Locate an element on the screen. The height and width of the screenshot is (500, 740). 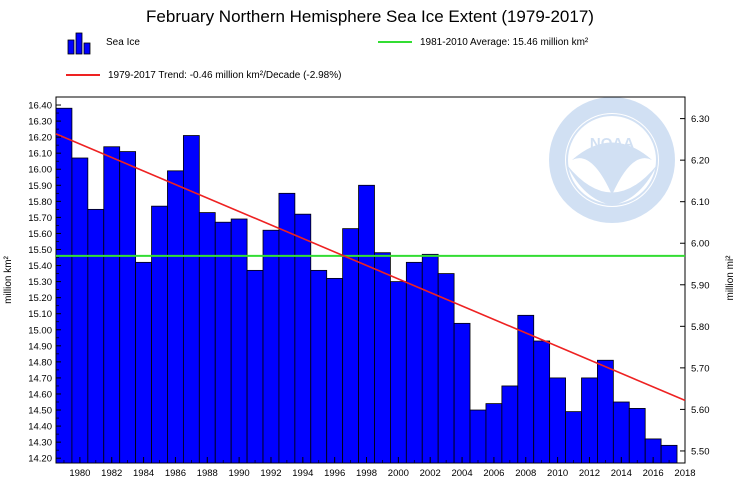
y-tick-label: 14.60 is located at coordinates (40, 394).